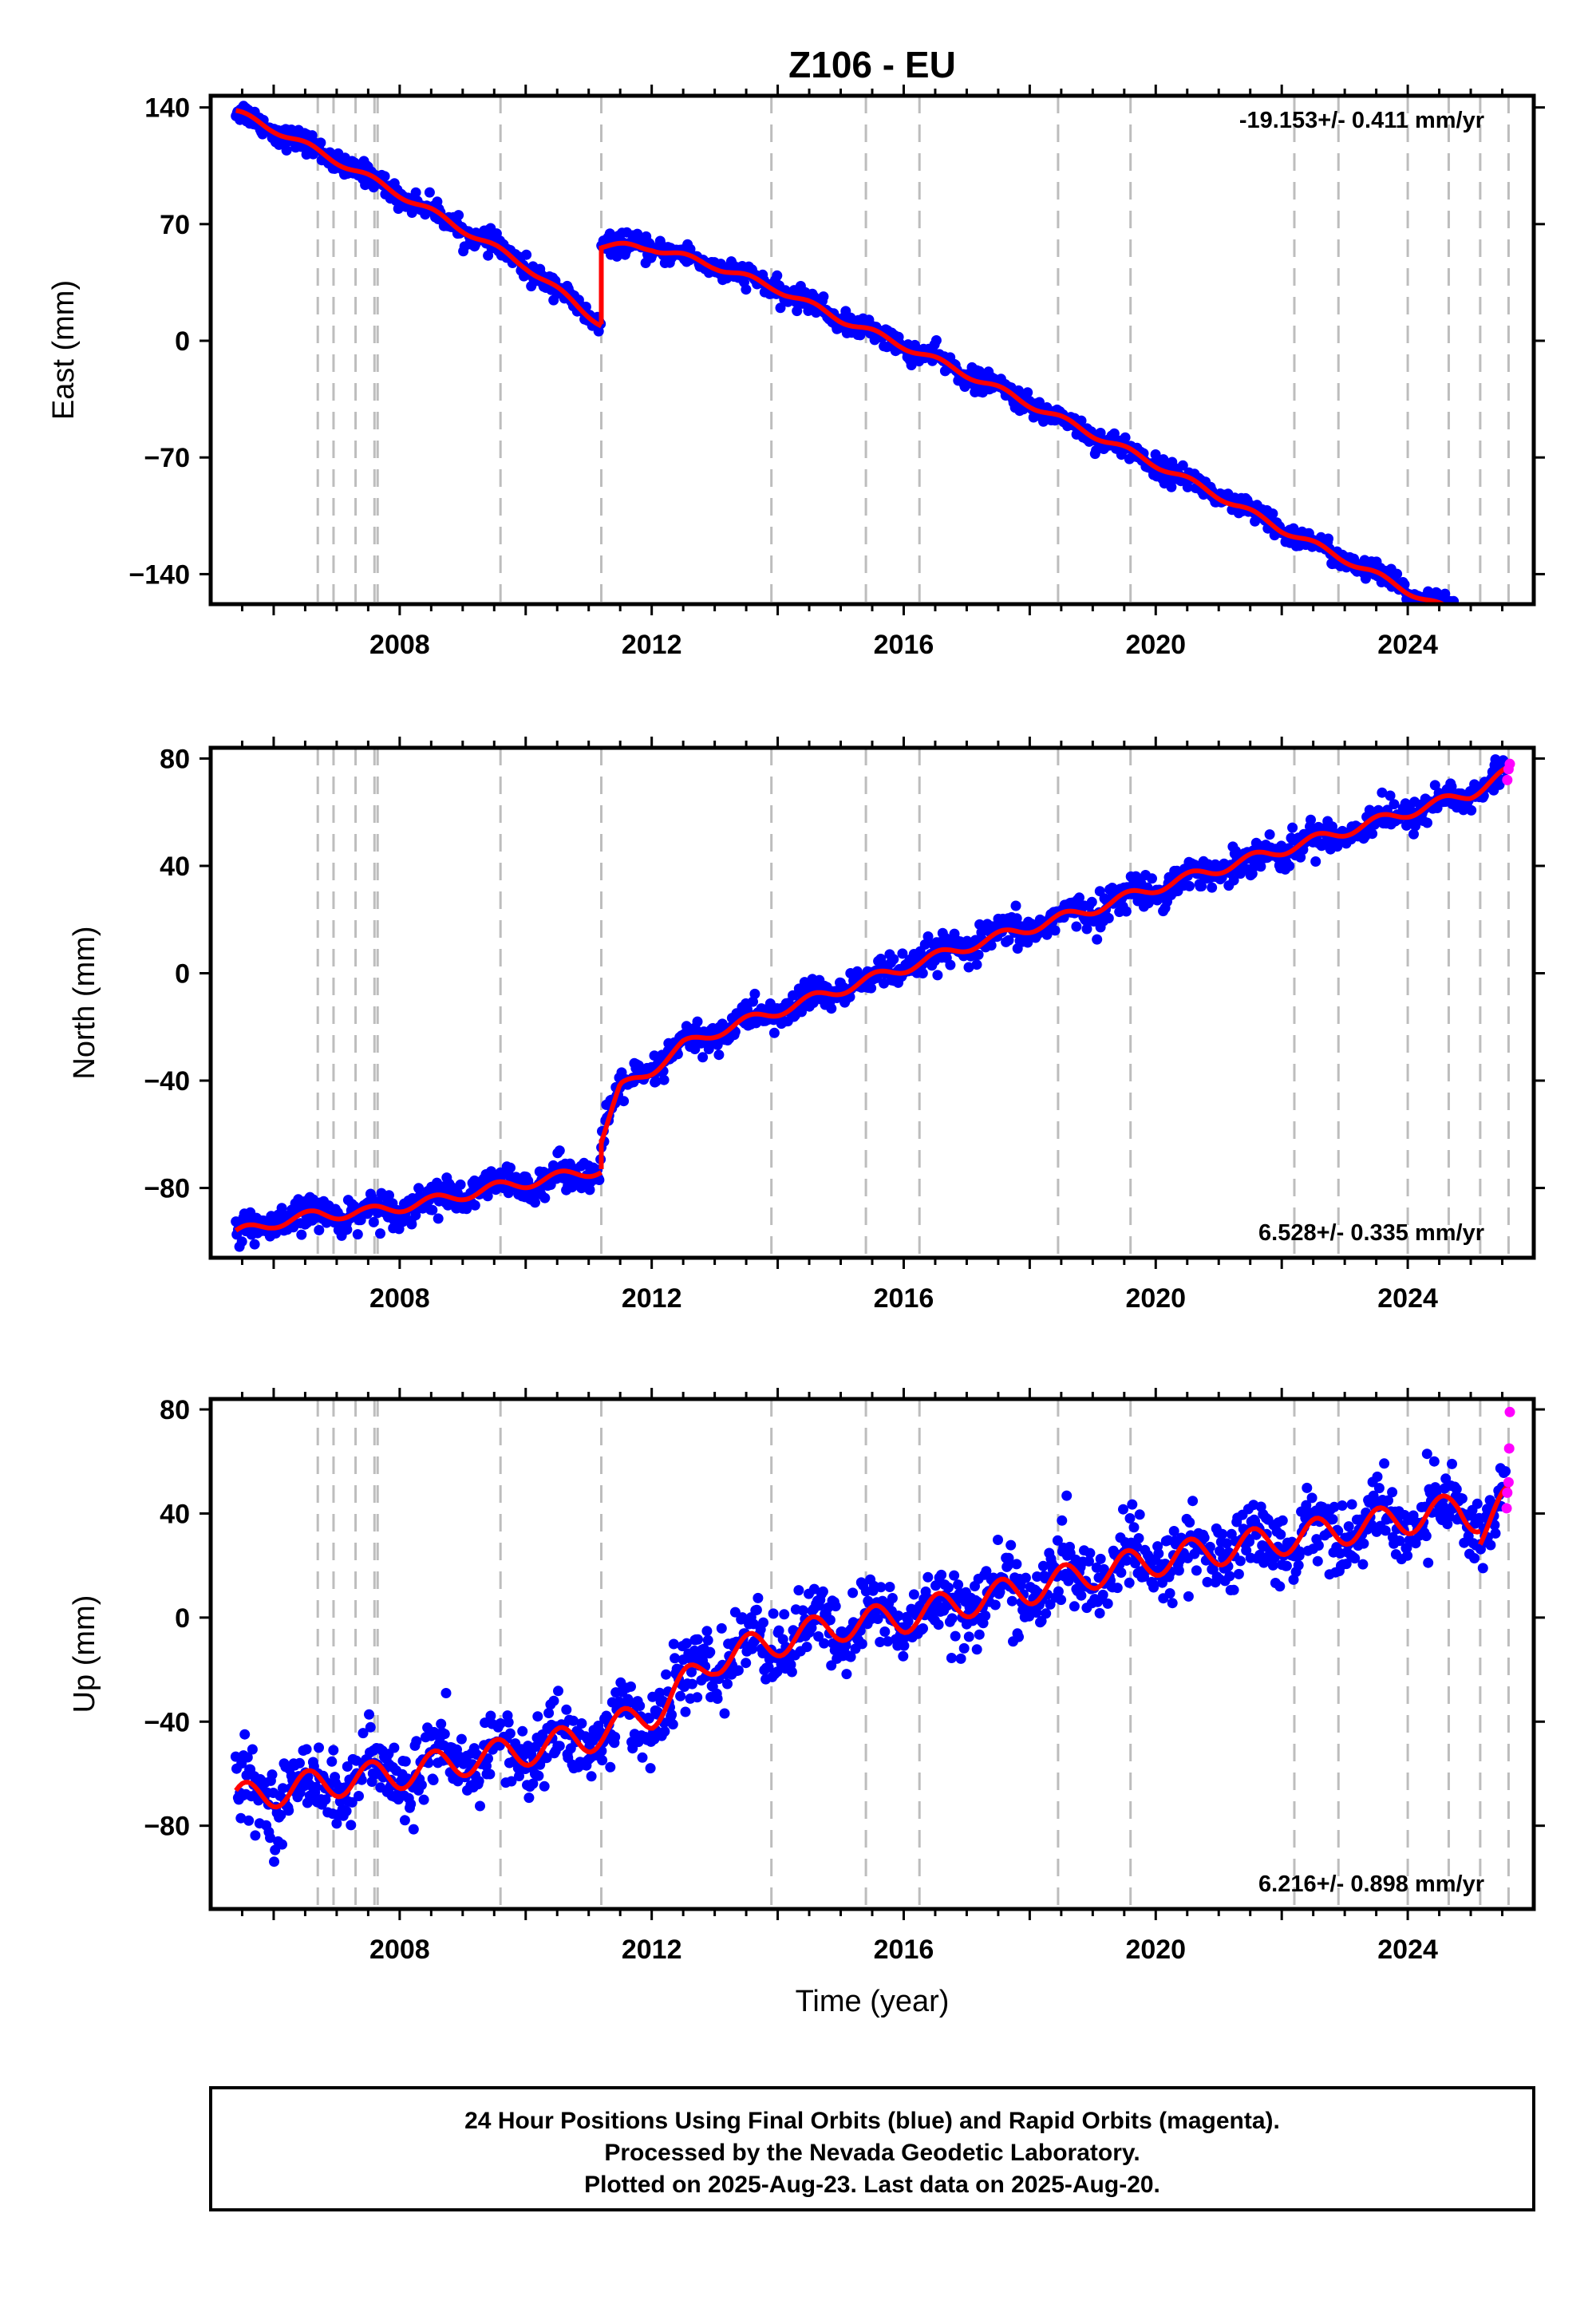 The width and height of the screenshot is (1596, 2316). What do you see at coordinates (419, 218) in the screenshot?
I see `model-line` at bounding box center [419, 218].